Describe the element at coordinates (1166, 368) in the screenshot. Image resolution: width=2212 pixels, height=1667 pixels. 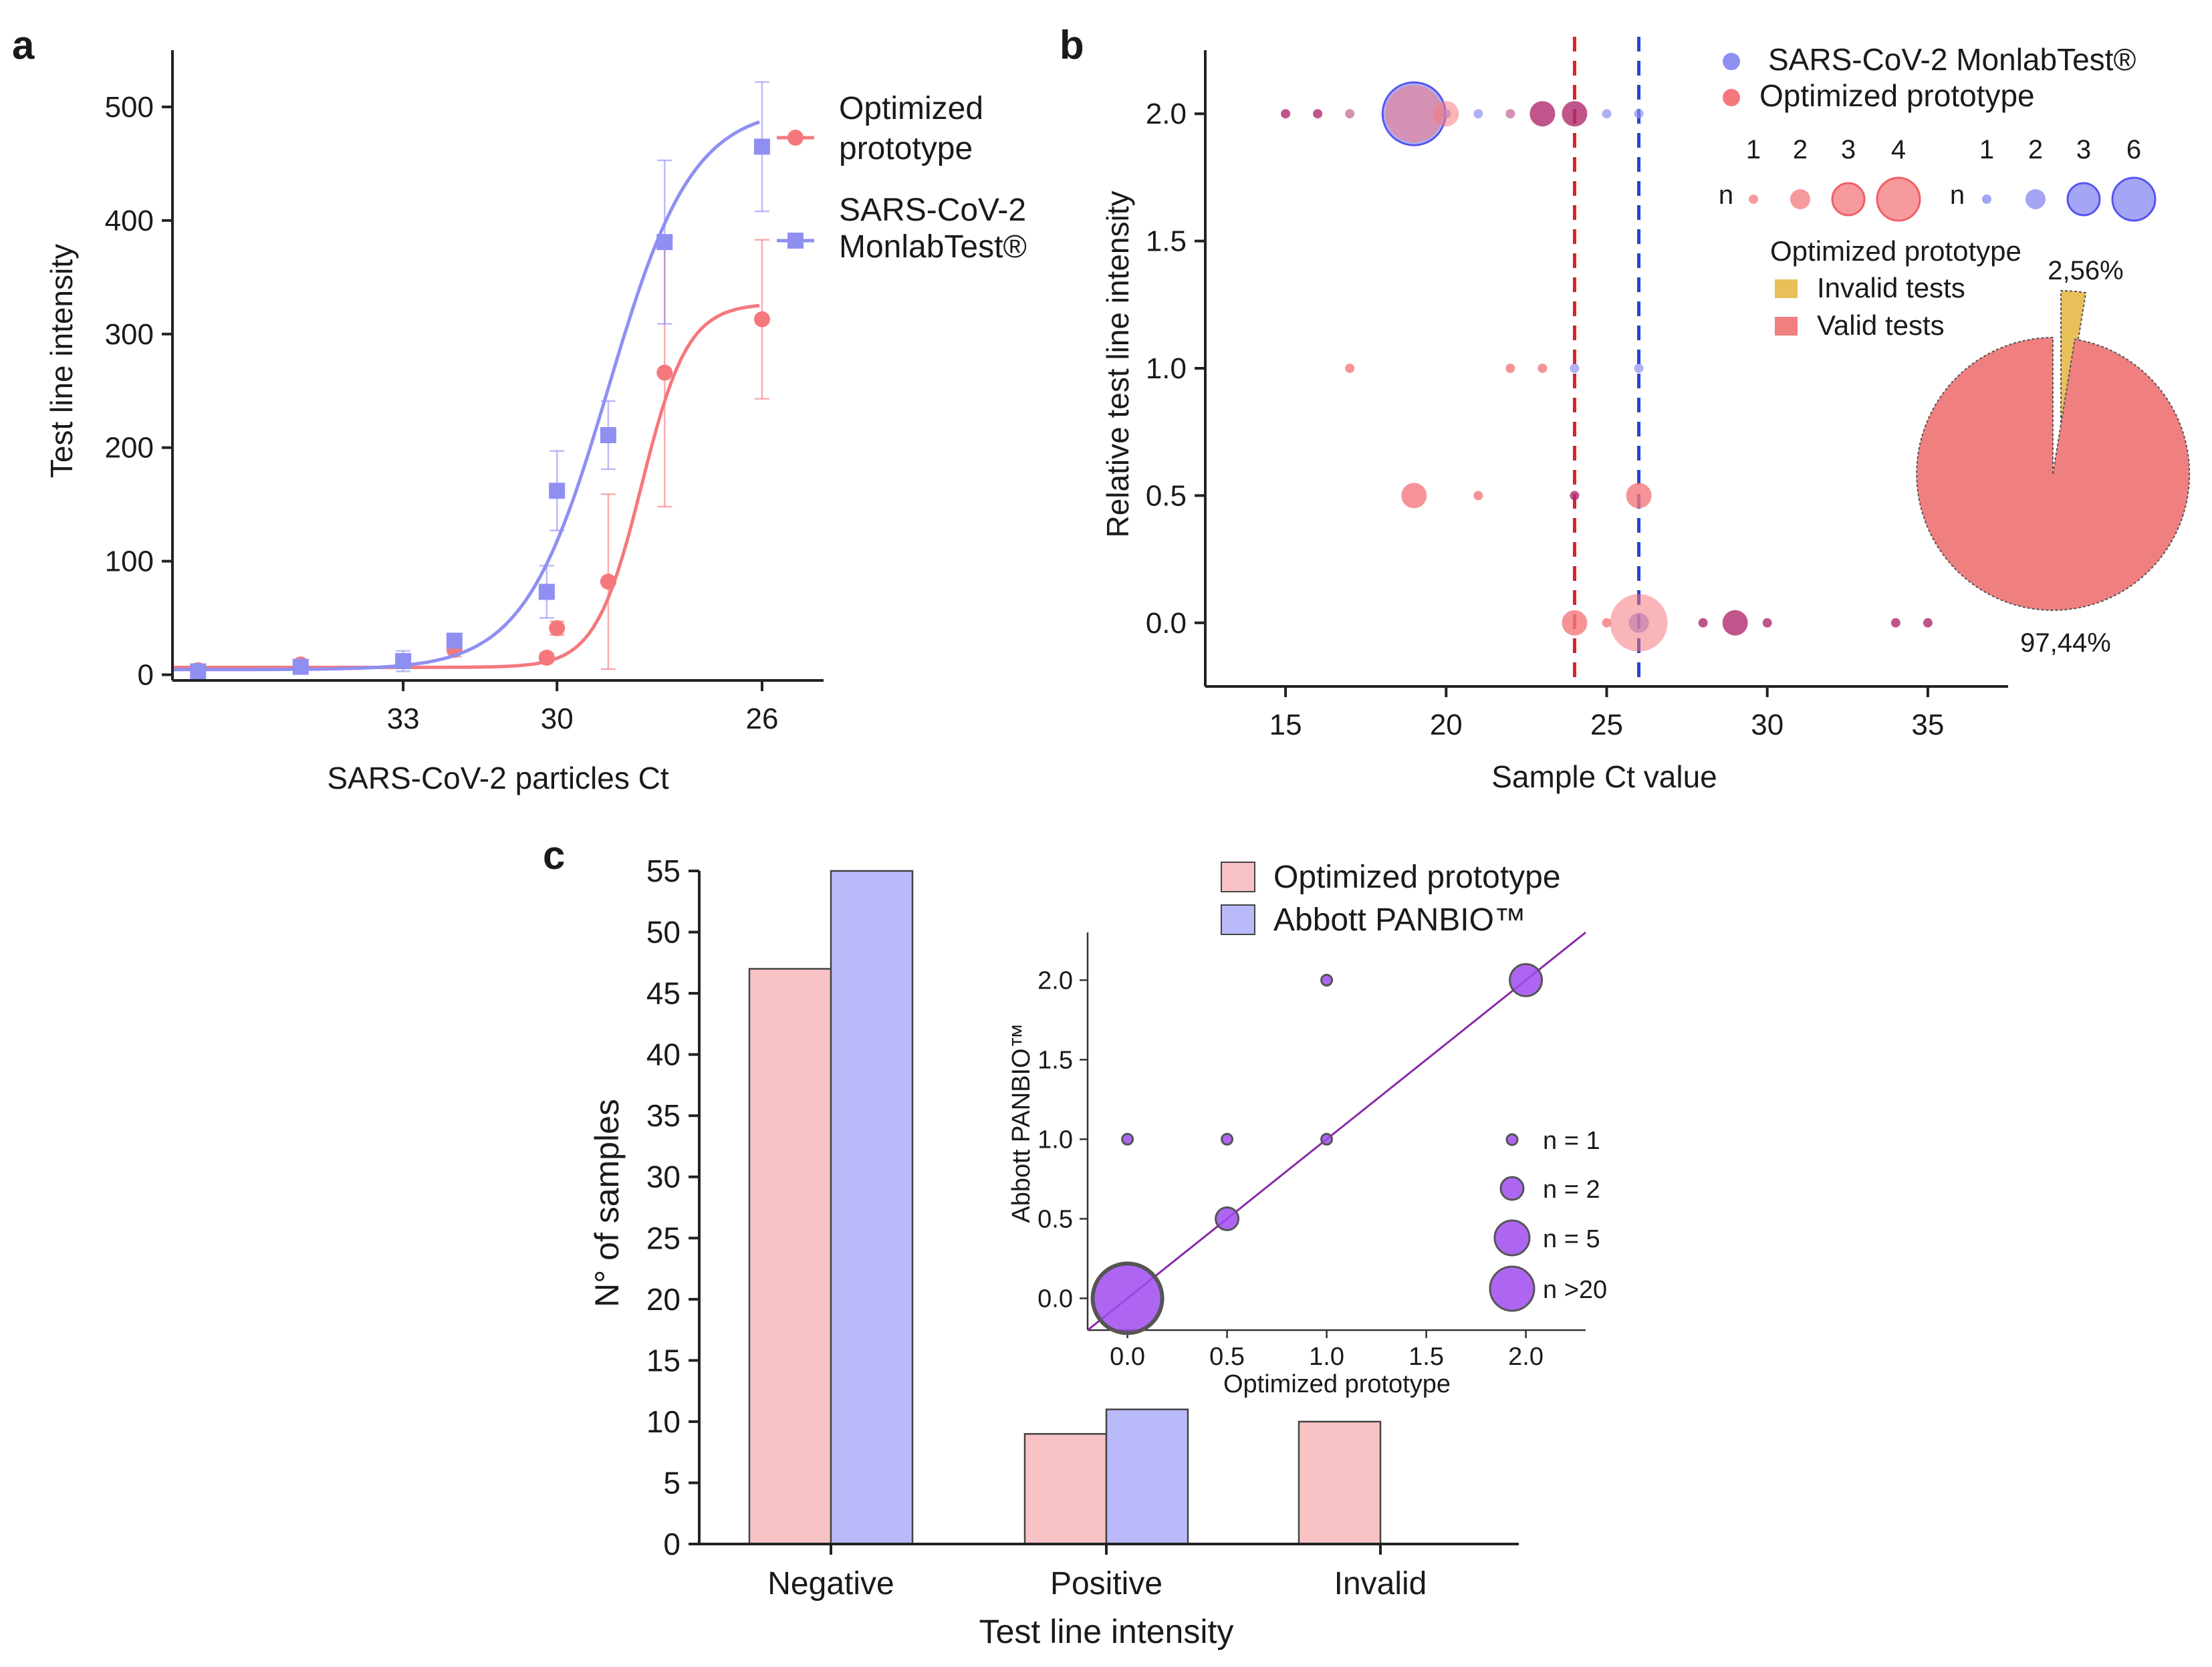
I see `b-y-tick-label: 1.0` at that location.